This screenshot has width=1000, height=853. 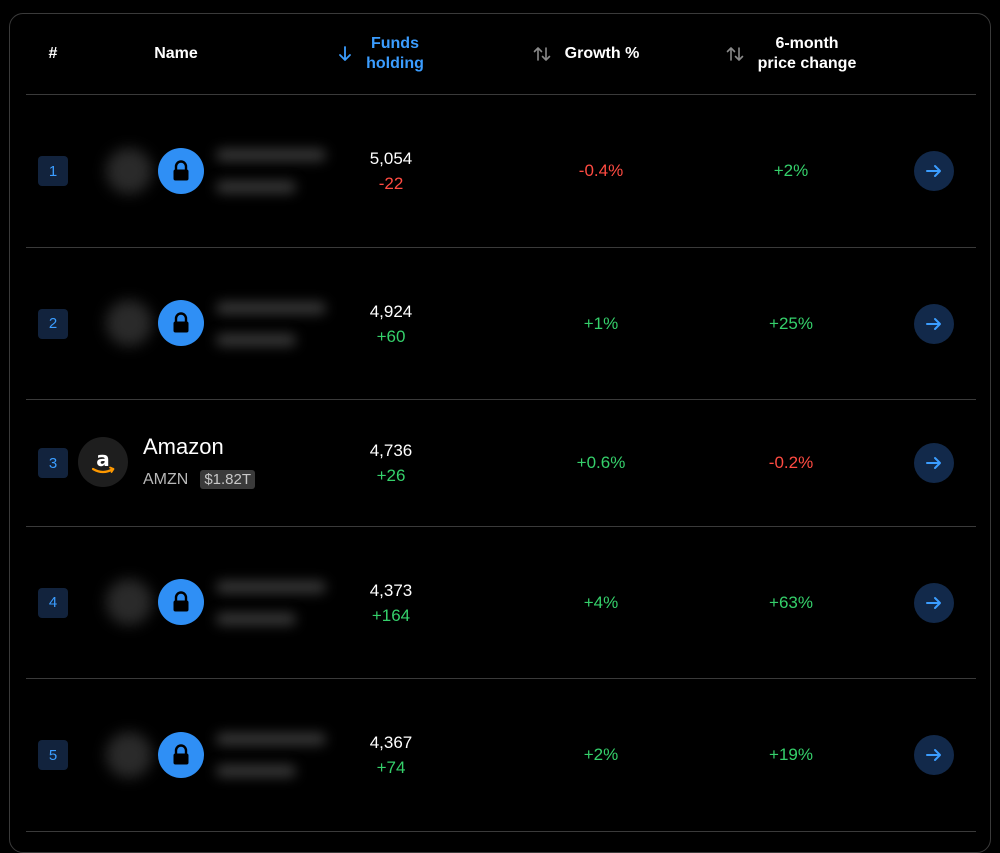 I want to click on price-change-value: +63%, so click(x=791, y=602).